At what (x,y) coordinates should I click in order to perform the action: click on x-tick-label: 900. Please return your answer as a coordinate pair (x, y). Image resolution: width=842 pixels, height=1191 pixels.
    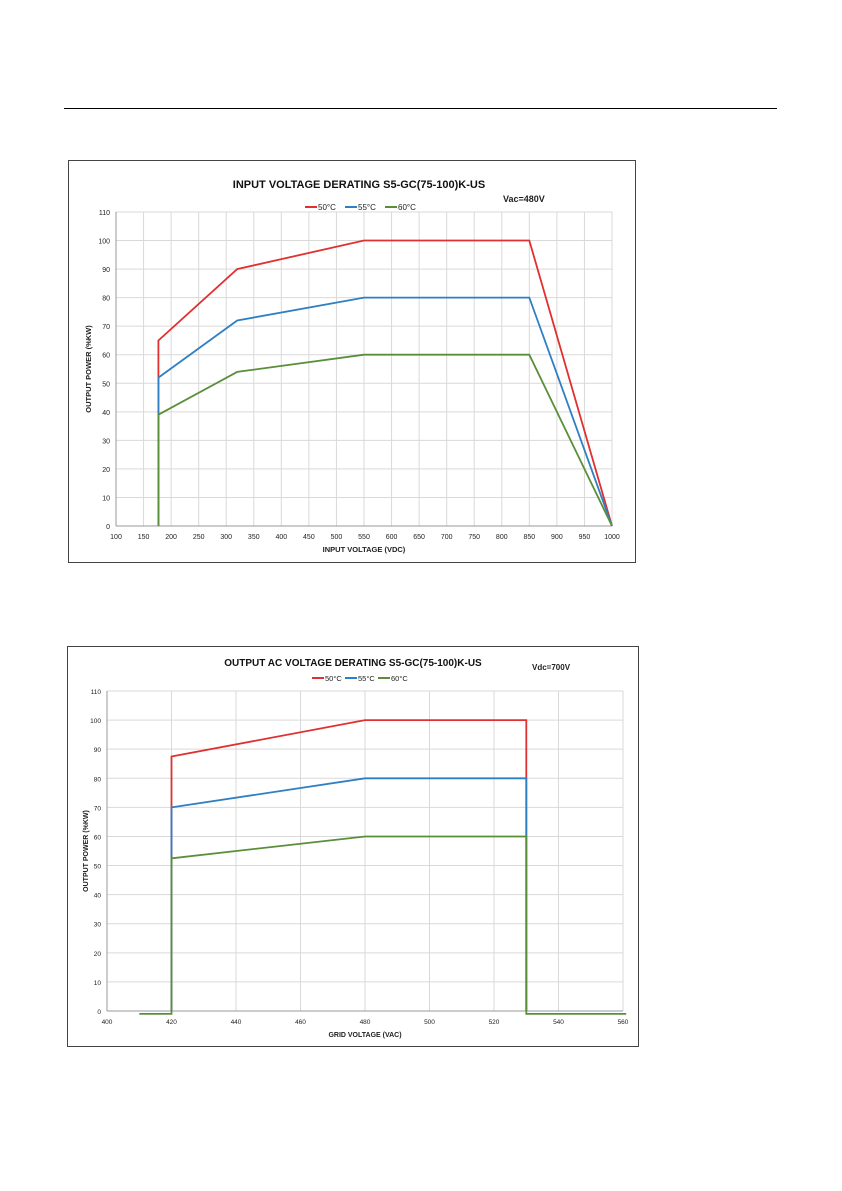
    Looking at the image, I should click on (557, 537).